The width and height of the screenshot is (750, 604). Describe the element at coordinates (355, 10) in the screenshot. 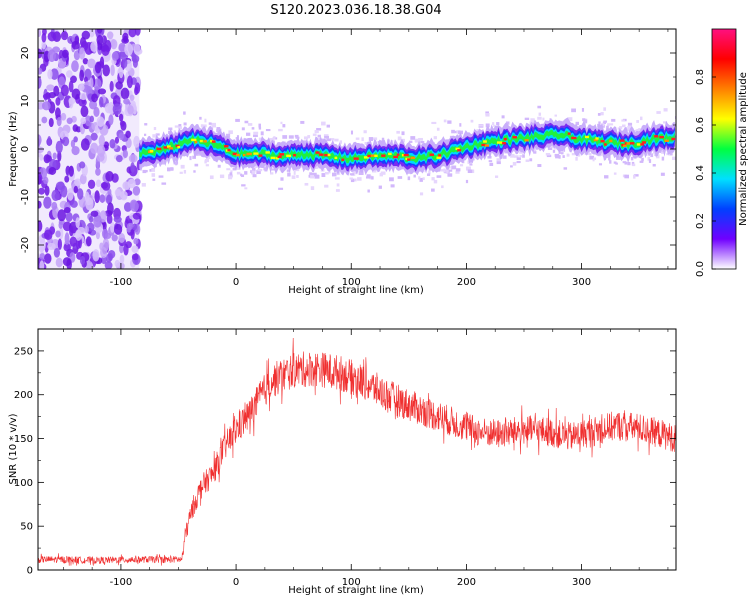

I see `figure-title: S120.2023.036.18.38.G04` at that location.